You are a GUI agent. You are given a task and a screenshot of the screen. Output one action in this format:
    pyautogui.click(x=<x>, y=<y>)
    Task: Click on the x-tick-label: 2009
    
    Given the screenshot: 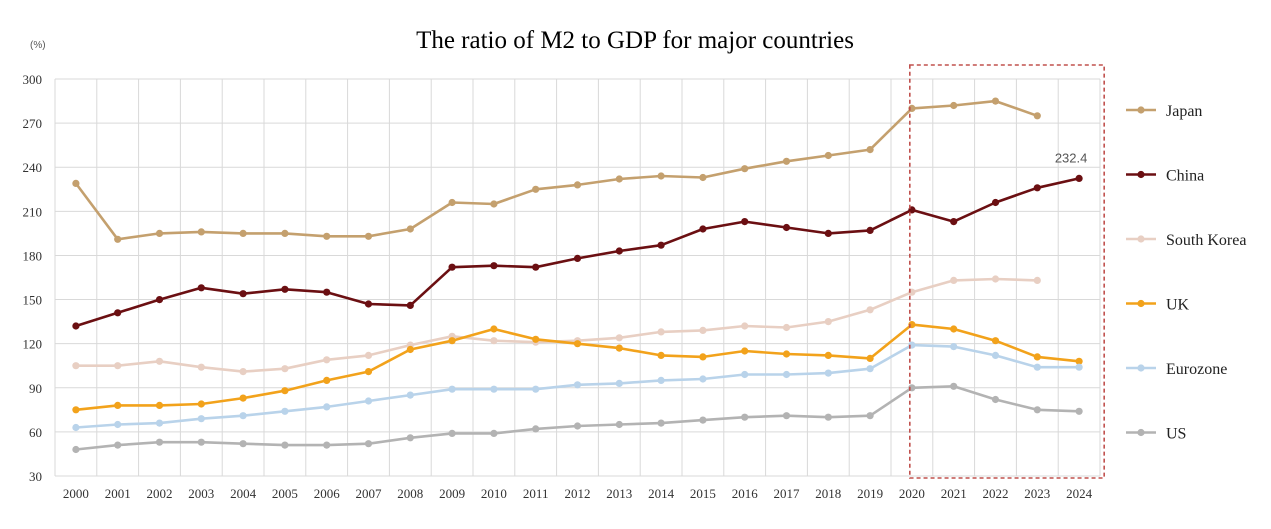 What is the action you would take?
    pyautogui.click(x=452, y=493)
    